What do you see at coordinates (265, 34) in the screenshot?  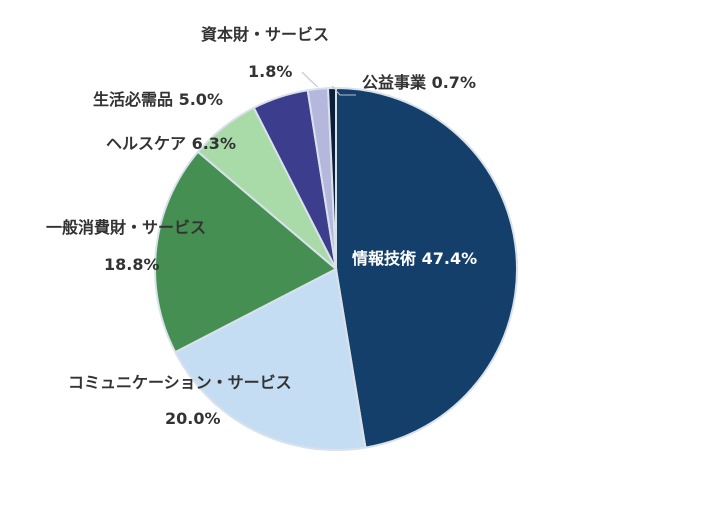 I see `label-industrials-name: 資本財・サービス` at bounding box center [265, 34].